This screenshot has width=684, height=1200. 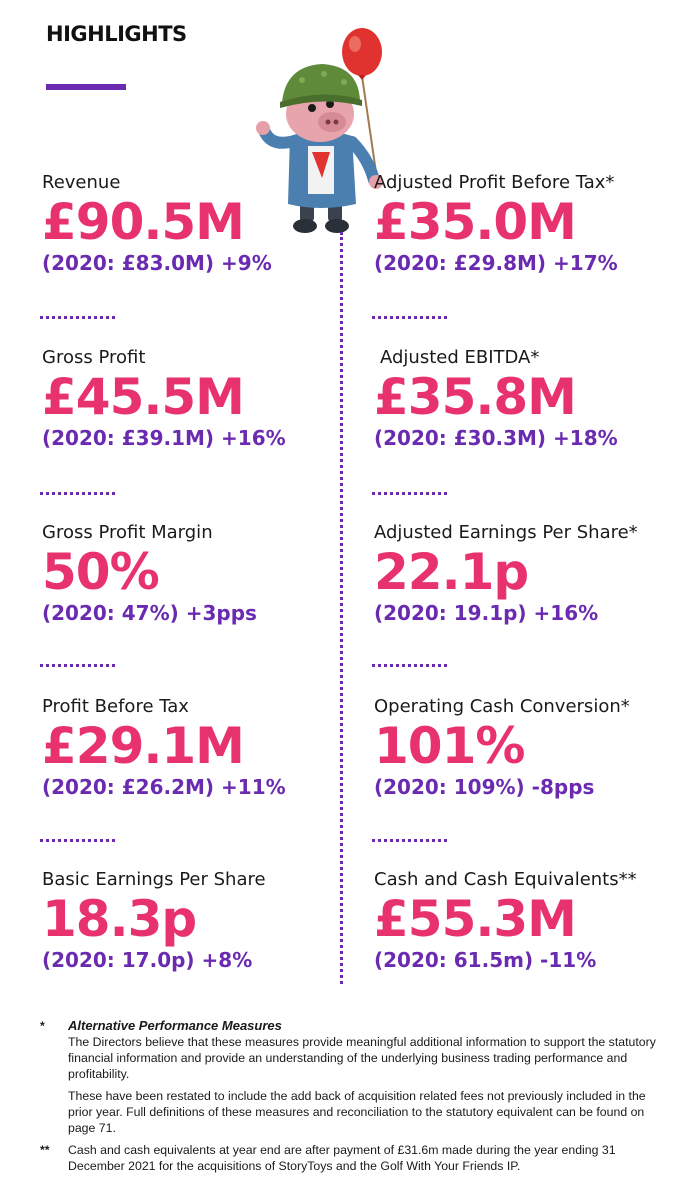 I want to click on page-title: HIGHLIGHTS, so click(x=116, y=34).